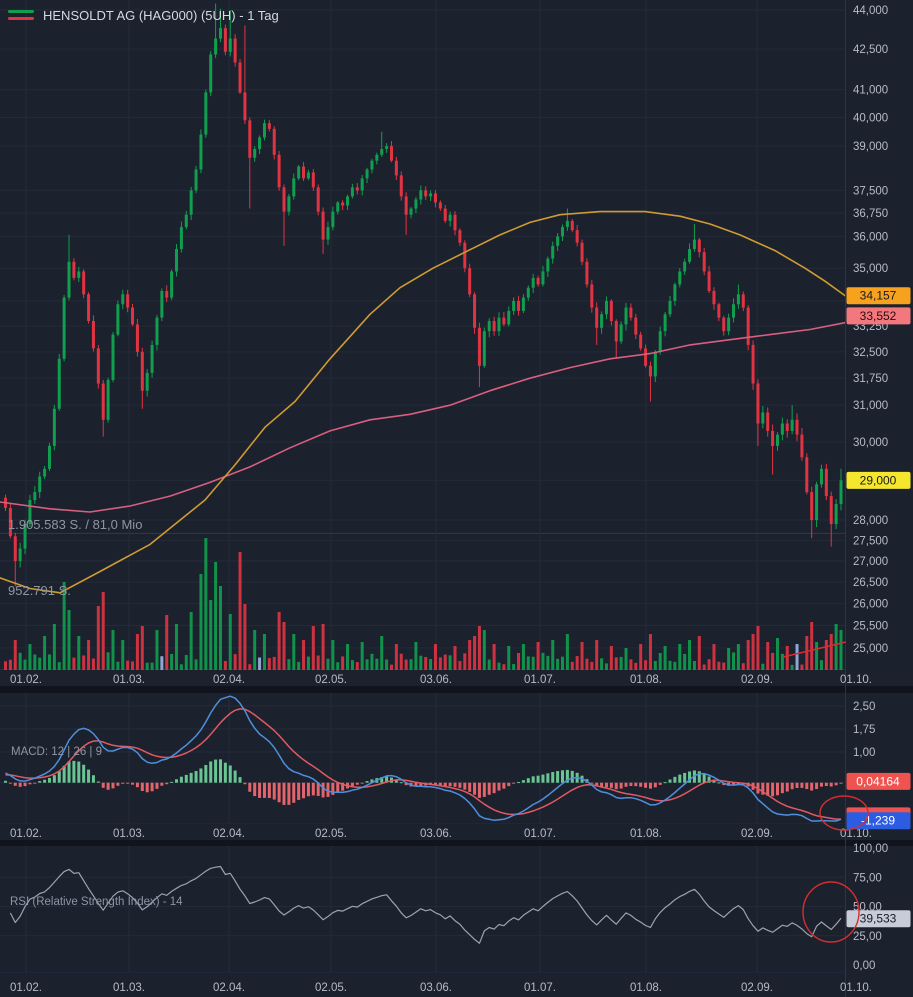 Image resolution: width=913 pixels, height=997 pixels. What do you see at coordinates (870, 237) in the screenshot?
I see `axis-label: 36,000` at bounding box center [870, 237].